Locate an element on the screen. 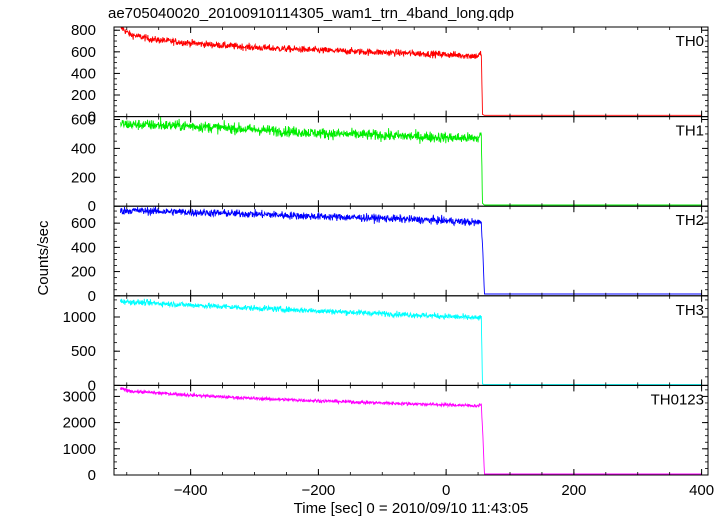  series-line-th0 is located at coordinates (411, 71).